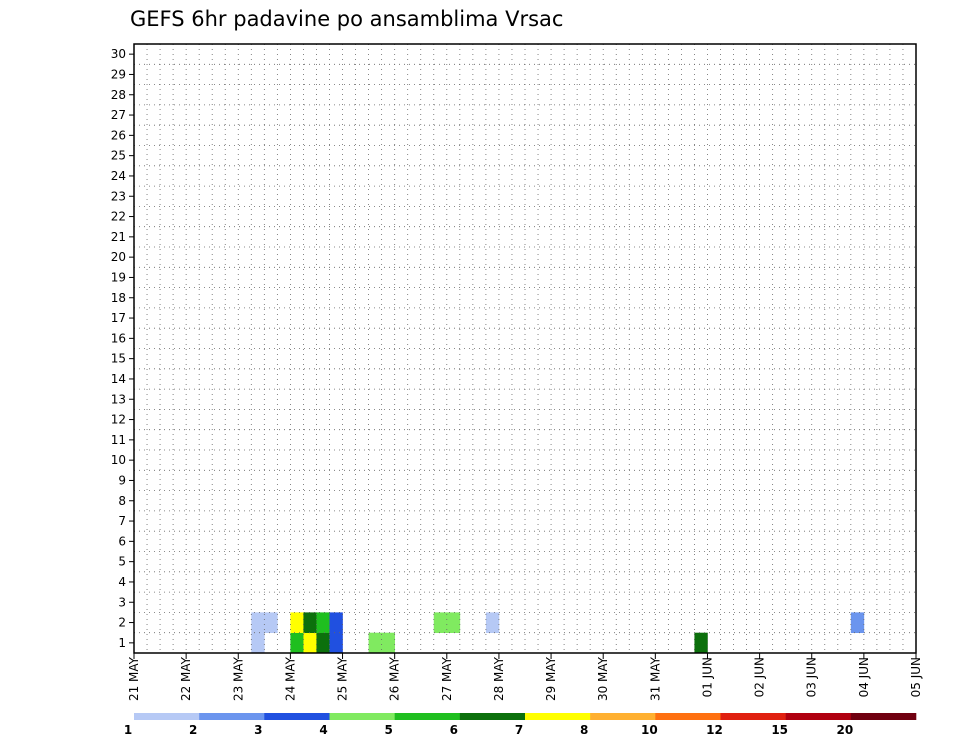  What do you see at coordinates (118, 460) in the screenshot?
I see `y-tick-label: 10` at bounding box center [118, 460].